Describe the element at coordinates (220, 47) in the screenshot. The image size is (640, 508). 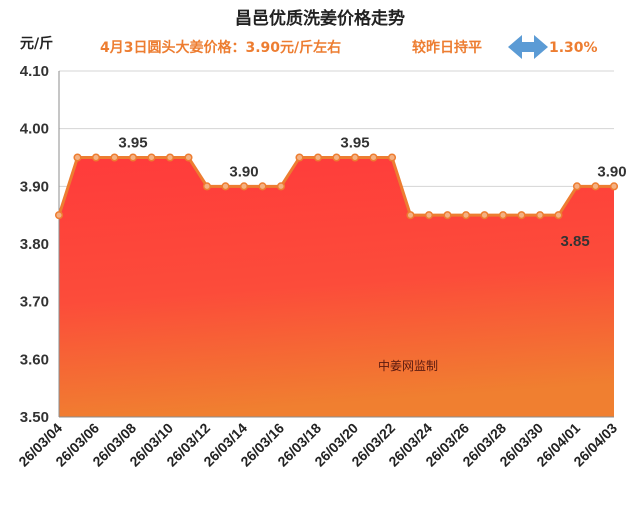
I see `subtitle-price: 4月3日圆头大姜价格：3.90元/斤左右` at that location.